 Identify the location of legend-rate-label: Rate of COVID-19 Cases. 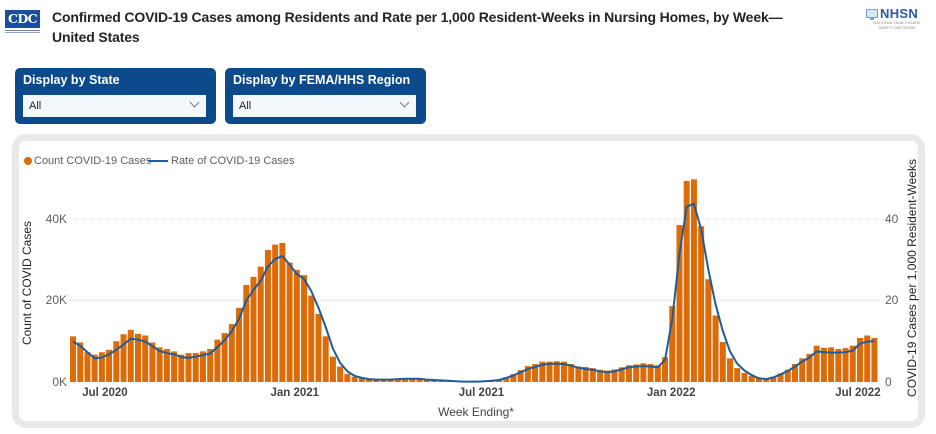
(233, 161).